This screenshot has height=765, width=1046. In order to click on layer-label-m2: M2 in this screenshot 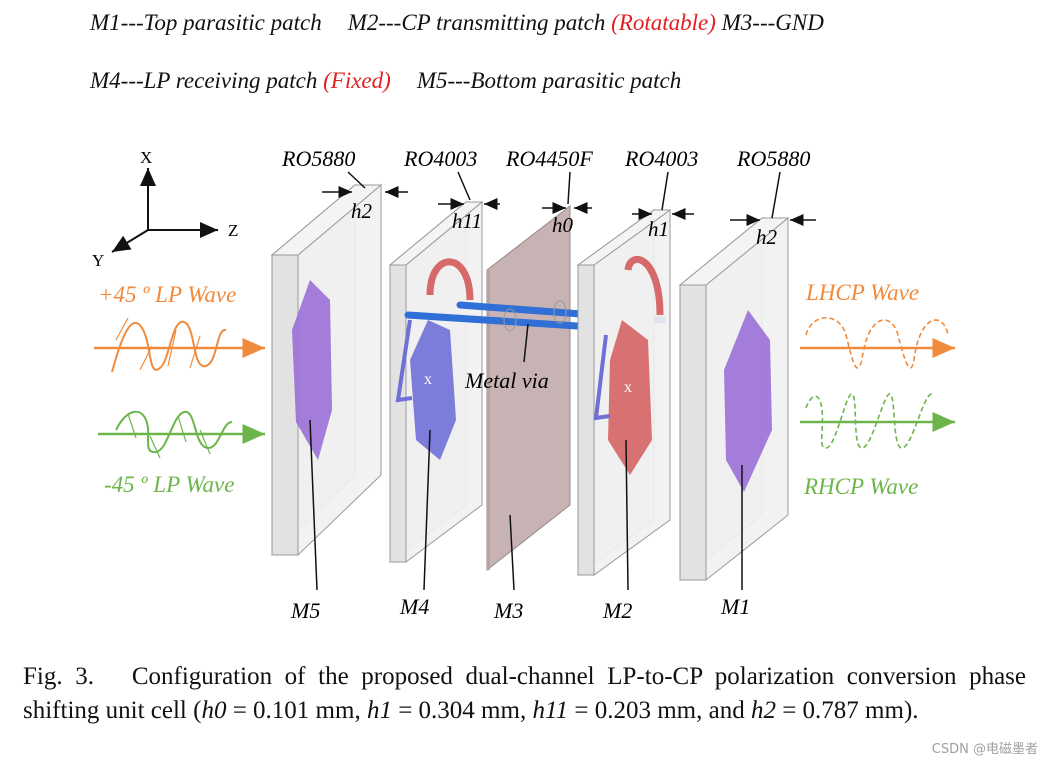, I will do `click(617, 610)`.